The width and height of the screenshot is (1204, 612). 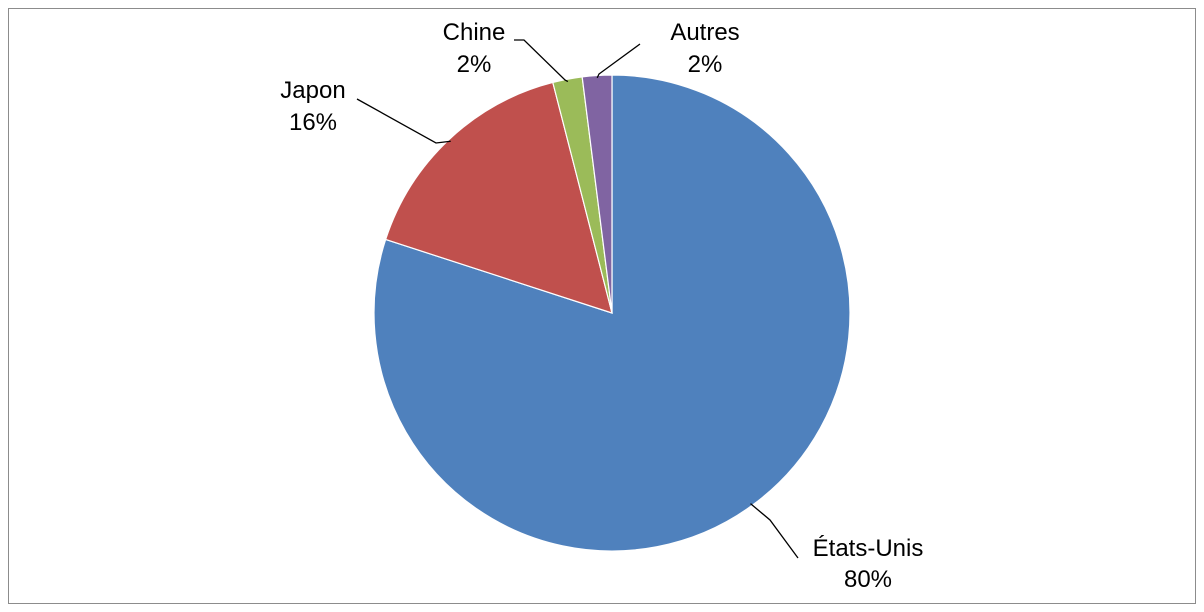 I want to click on slice-value-etats-unis: 80%, so click(x=868, y=579).